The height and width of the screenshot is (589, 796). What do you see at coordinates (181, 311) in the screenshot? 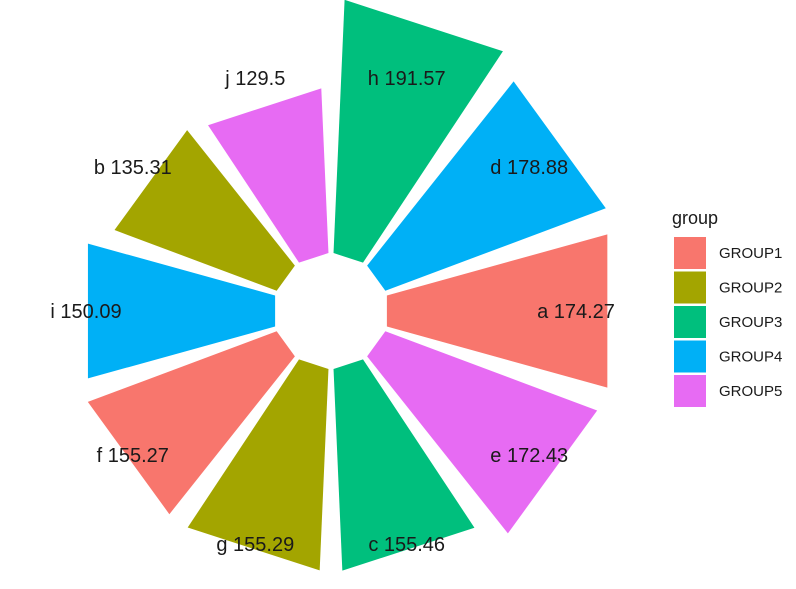
I see `bar-i` at bounding box center [181, 311].